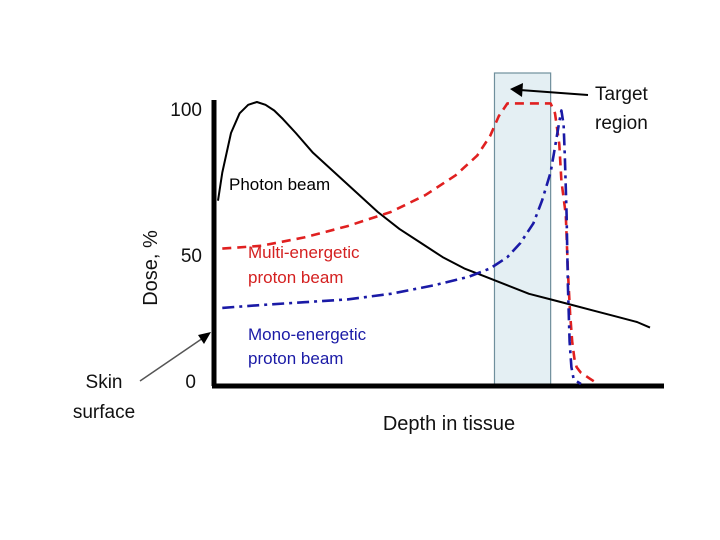 The width and height of the screenshot is (720, 540). What do you see at coordinates (279, 184) in the screenshot?
I see `photon-beam-label: Photon beam` at bounding box center [279, 184].